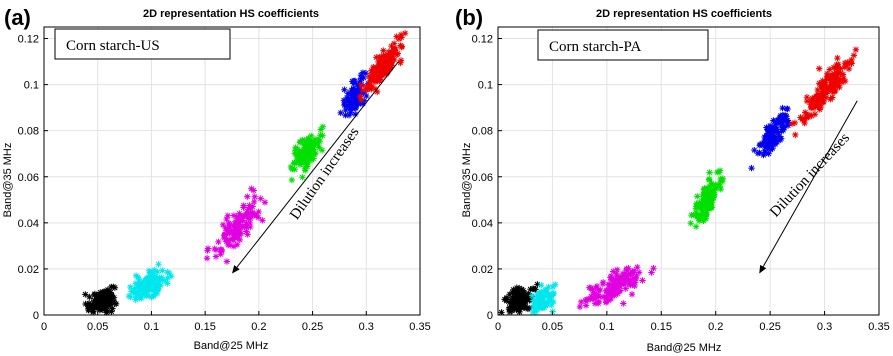 The height and width of the screenshot is (356, 893). What do you see at coordinates (151, 327) in the screenshot?
I see `x-tick-label: 0.1` at bounding box center [151, 327].